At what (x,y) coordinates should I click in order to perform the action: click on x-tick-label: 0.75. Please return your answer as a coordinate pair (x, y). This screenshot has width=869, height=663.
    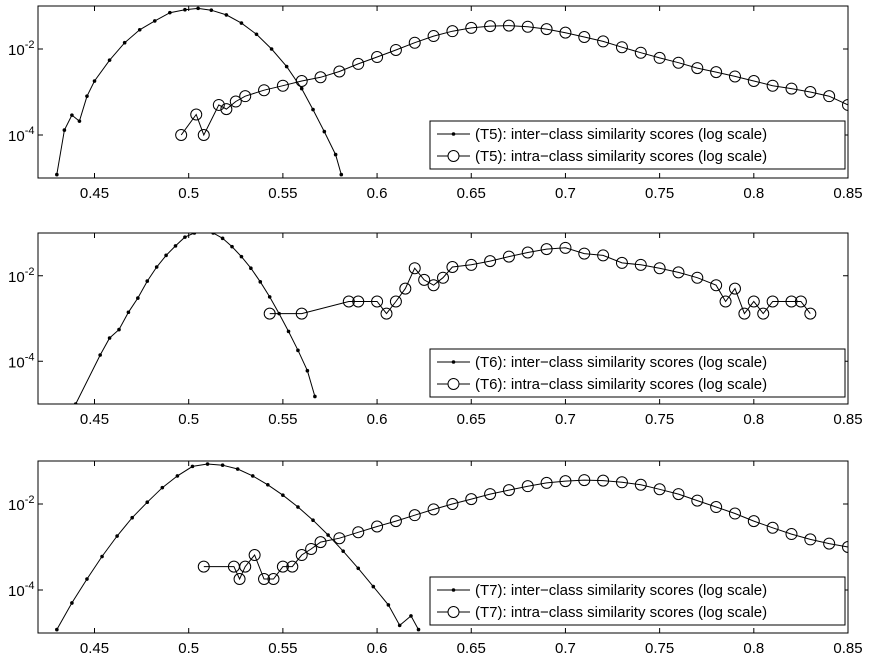
    Looking at the image, I should click on (659, 648).